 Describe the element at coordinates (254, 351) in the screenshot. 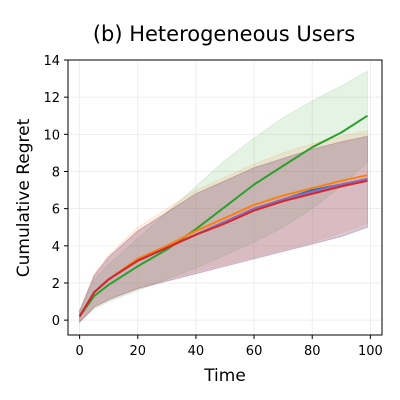

I see `x-tick-label: 60` at that location.